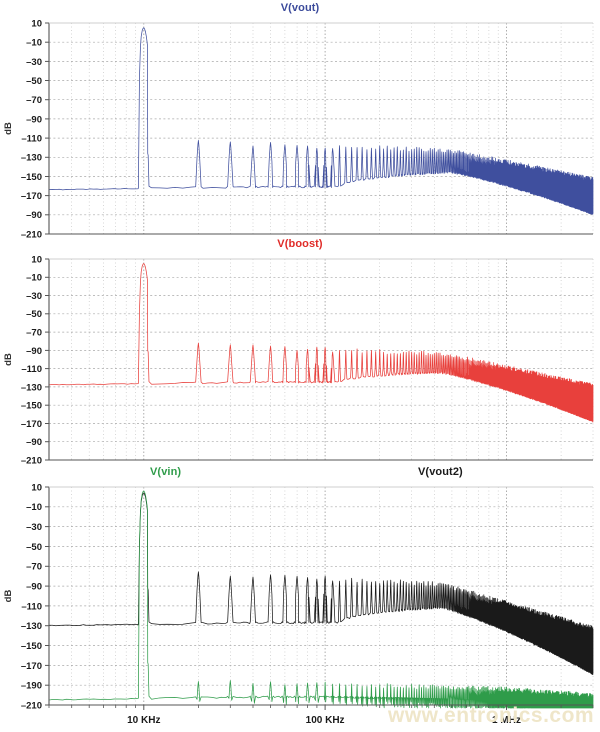 This screenshot has width=600, height=732. What do you see at coordinates (143, 720) in the screenshot?
I see `x-tick-label: 10 KHz` at bounding box center [143, 720].